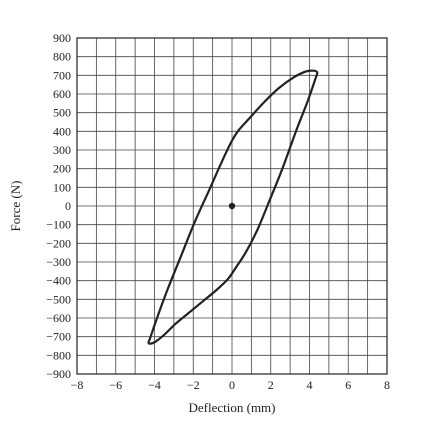 The image size is (433, 427). Describe the element at coordinates (232, 385) in the screenshot. I see `x-tick-label: 0` at that location.